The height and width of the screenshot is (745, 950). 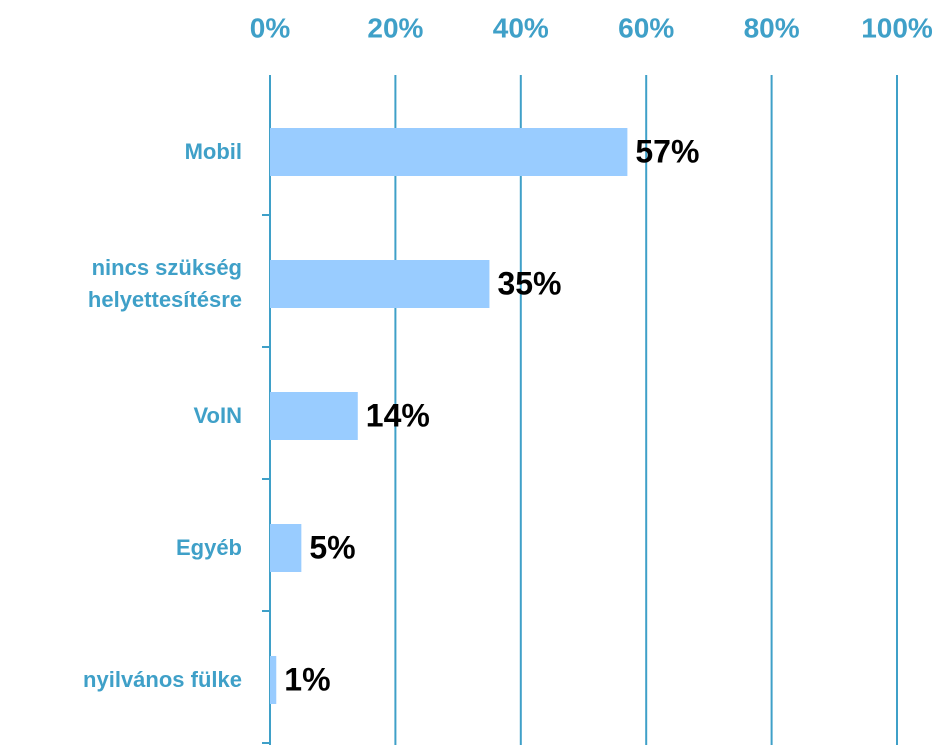 I want to click on value-label: 14%, so click(x=398, y=415).